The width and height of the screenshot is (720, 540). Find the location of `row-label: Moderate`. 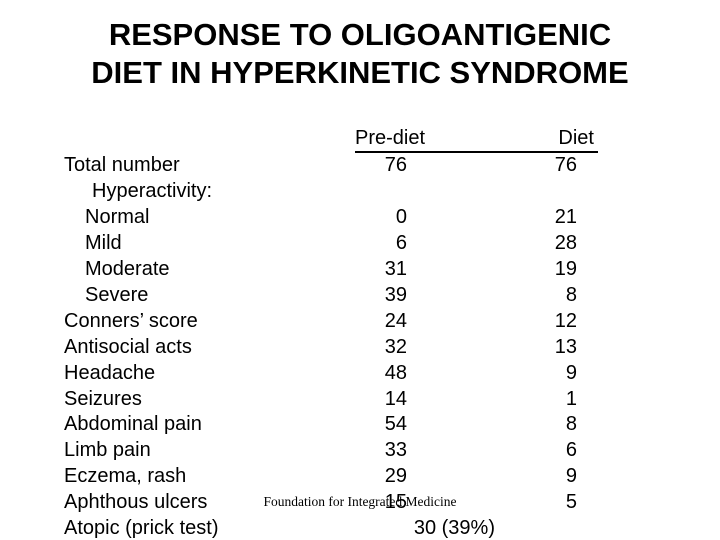

row-label: Moderate is located at coordinates (127, 269).